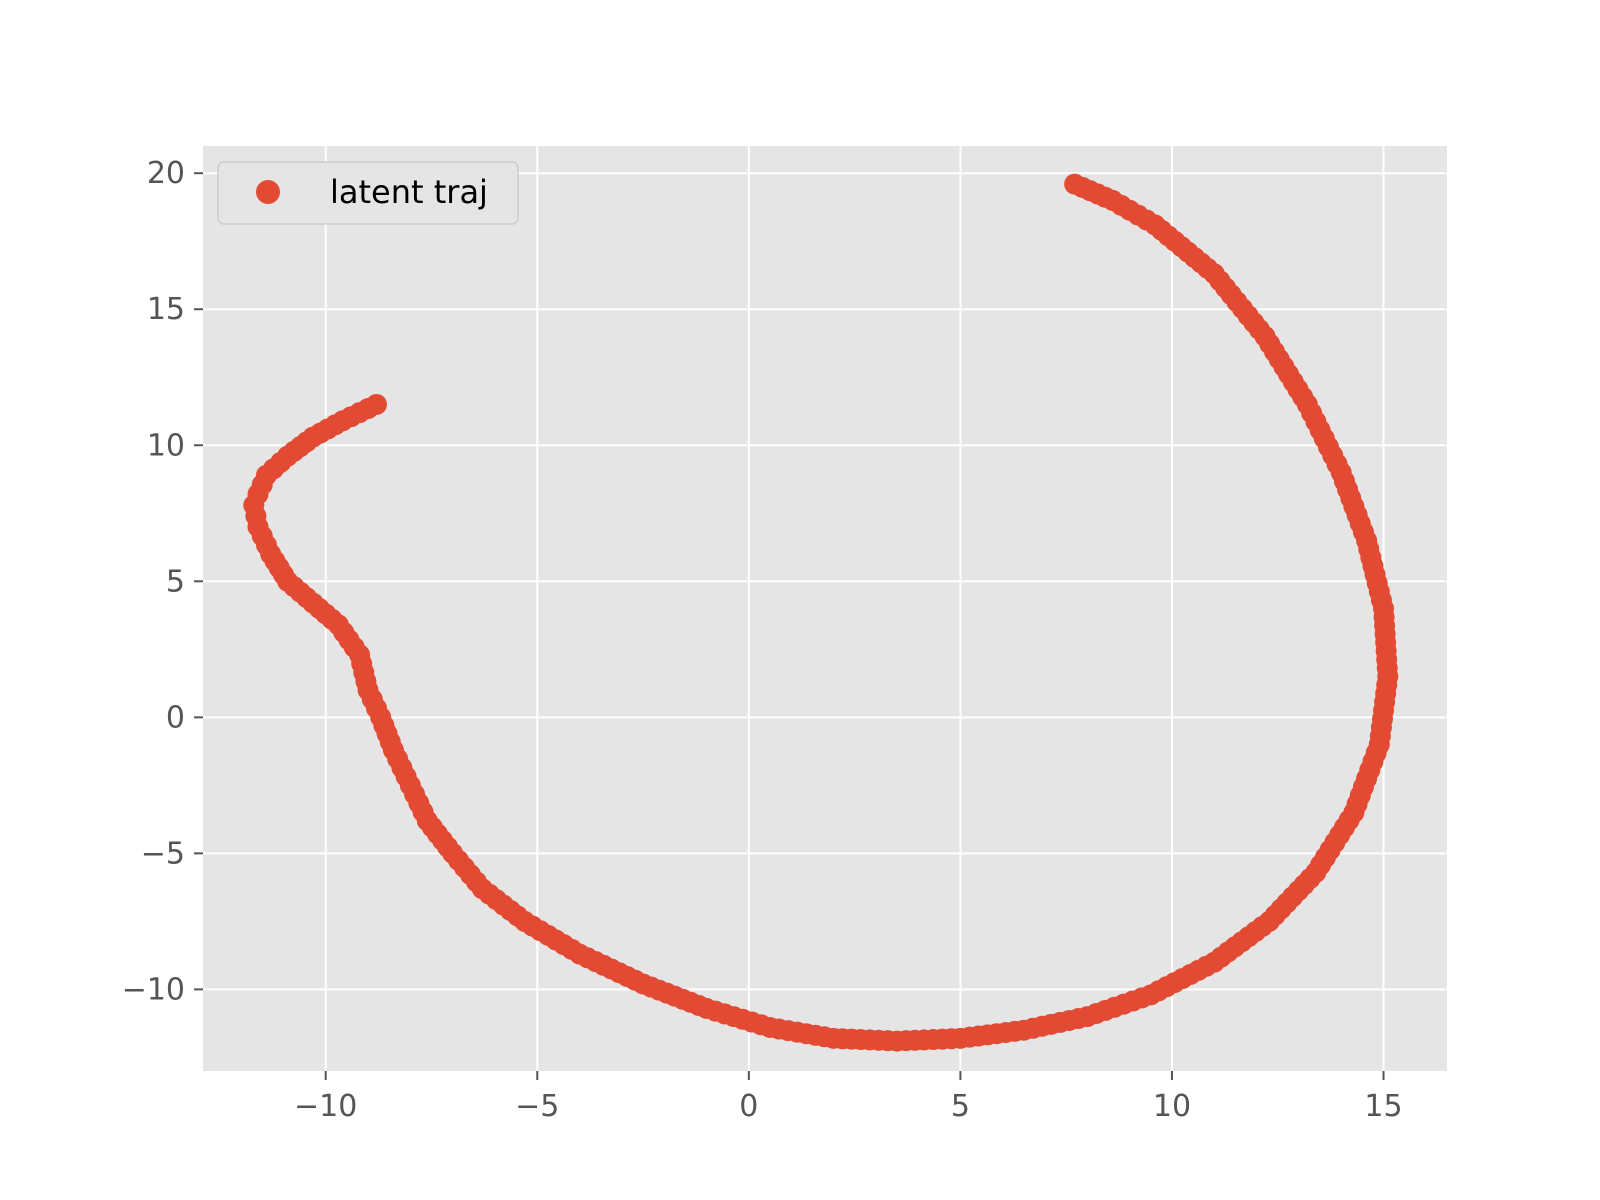 This screenshot has height=1200, width=1600. What do you see at coordinates (175, 581) in the screenshot?
I see `y-tick-label: 5` at bounding box center [175, 581].